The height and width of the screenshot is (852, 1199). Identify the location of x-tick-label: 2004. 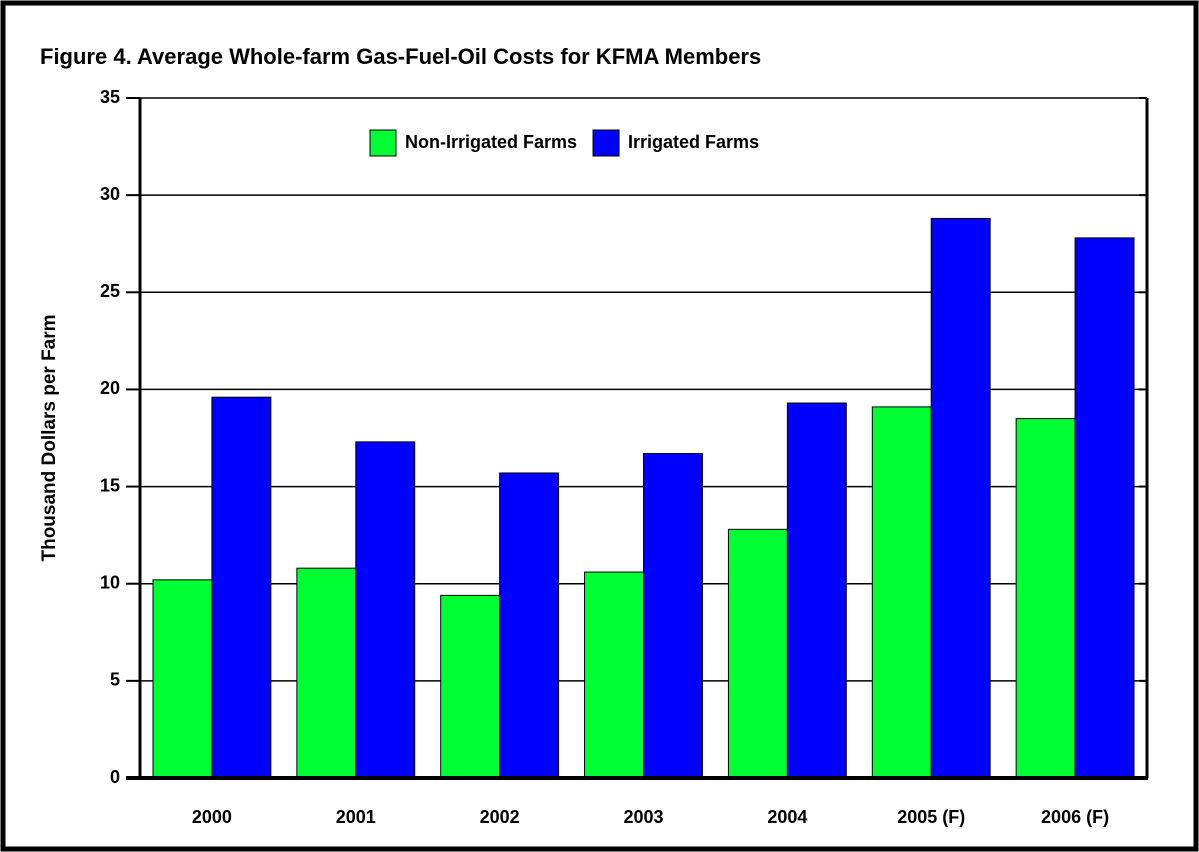
(787, 817).